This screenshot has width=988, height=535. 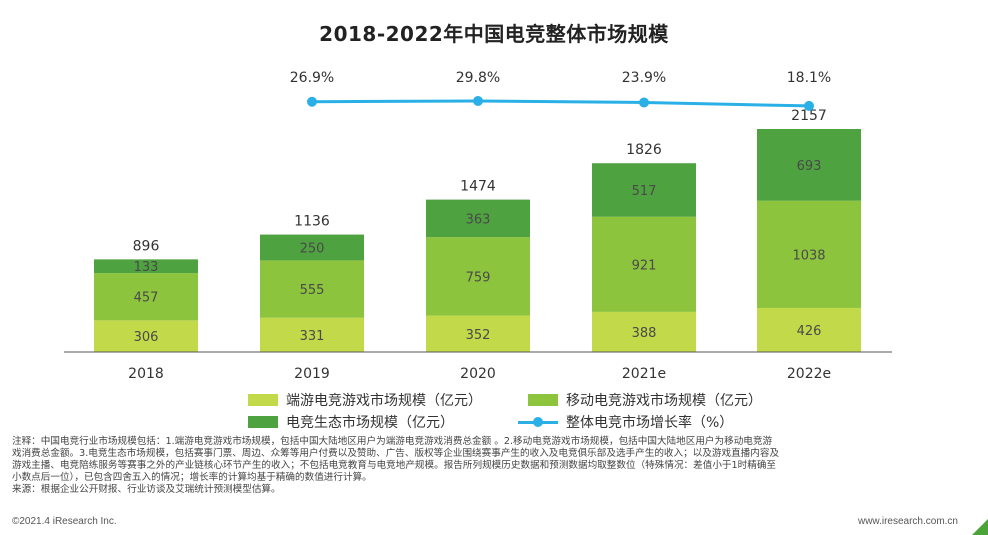 I want to click on bar-value-label-mobile-esports: 921, so click(x=644, y=265).